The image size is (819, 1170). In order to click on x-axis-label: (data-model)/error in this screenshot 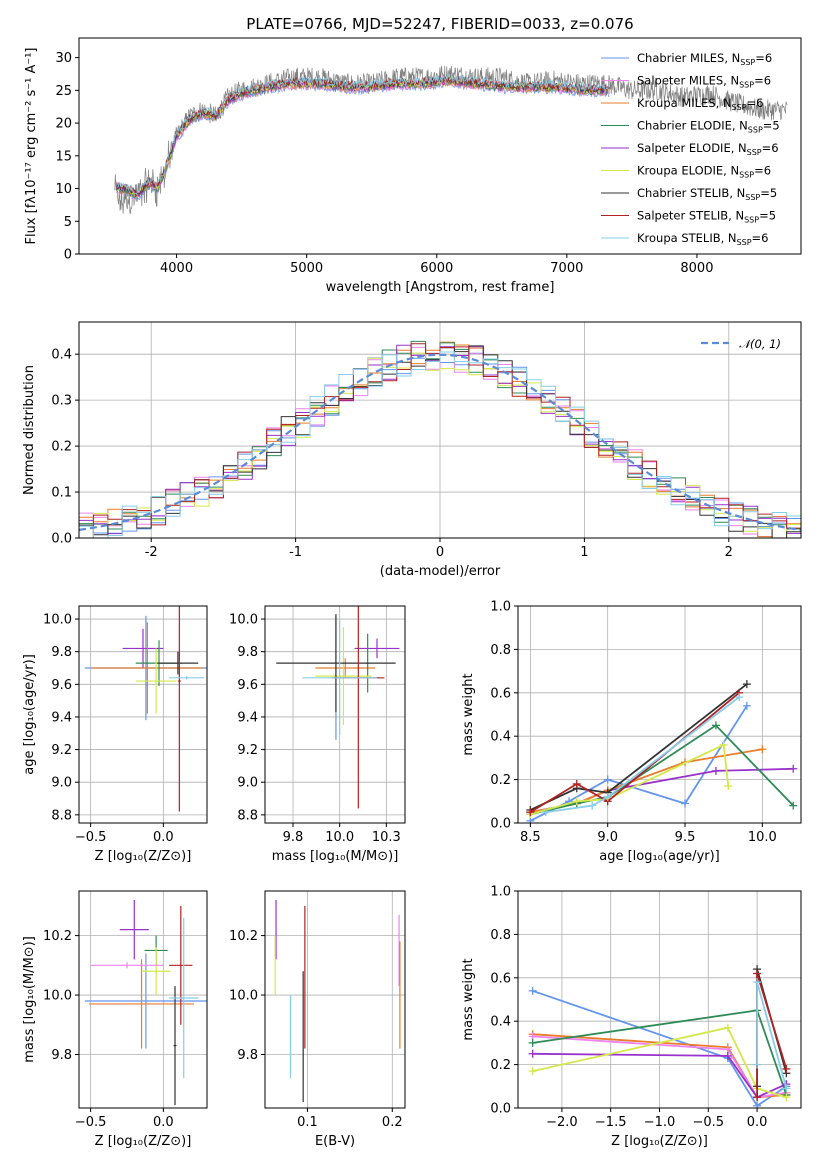, I will do `click(440, 571)`.